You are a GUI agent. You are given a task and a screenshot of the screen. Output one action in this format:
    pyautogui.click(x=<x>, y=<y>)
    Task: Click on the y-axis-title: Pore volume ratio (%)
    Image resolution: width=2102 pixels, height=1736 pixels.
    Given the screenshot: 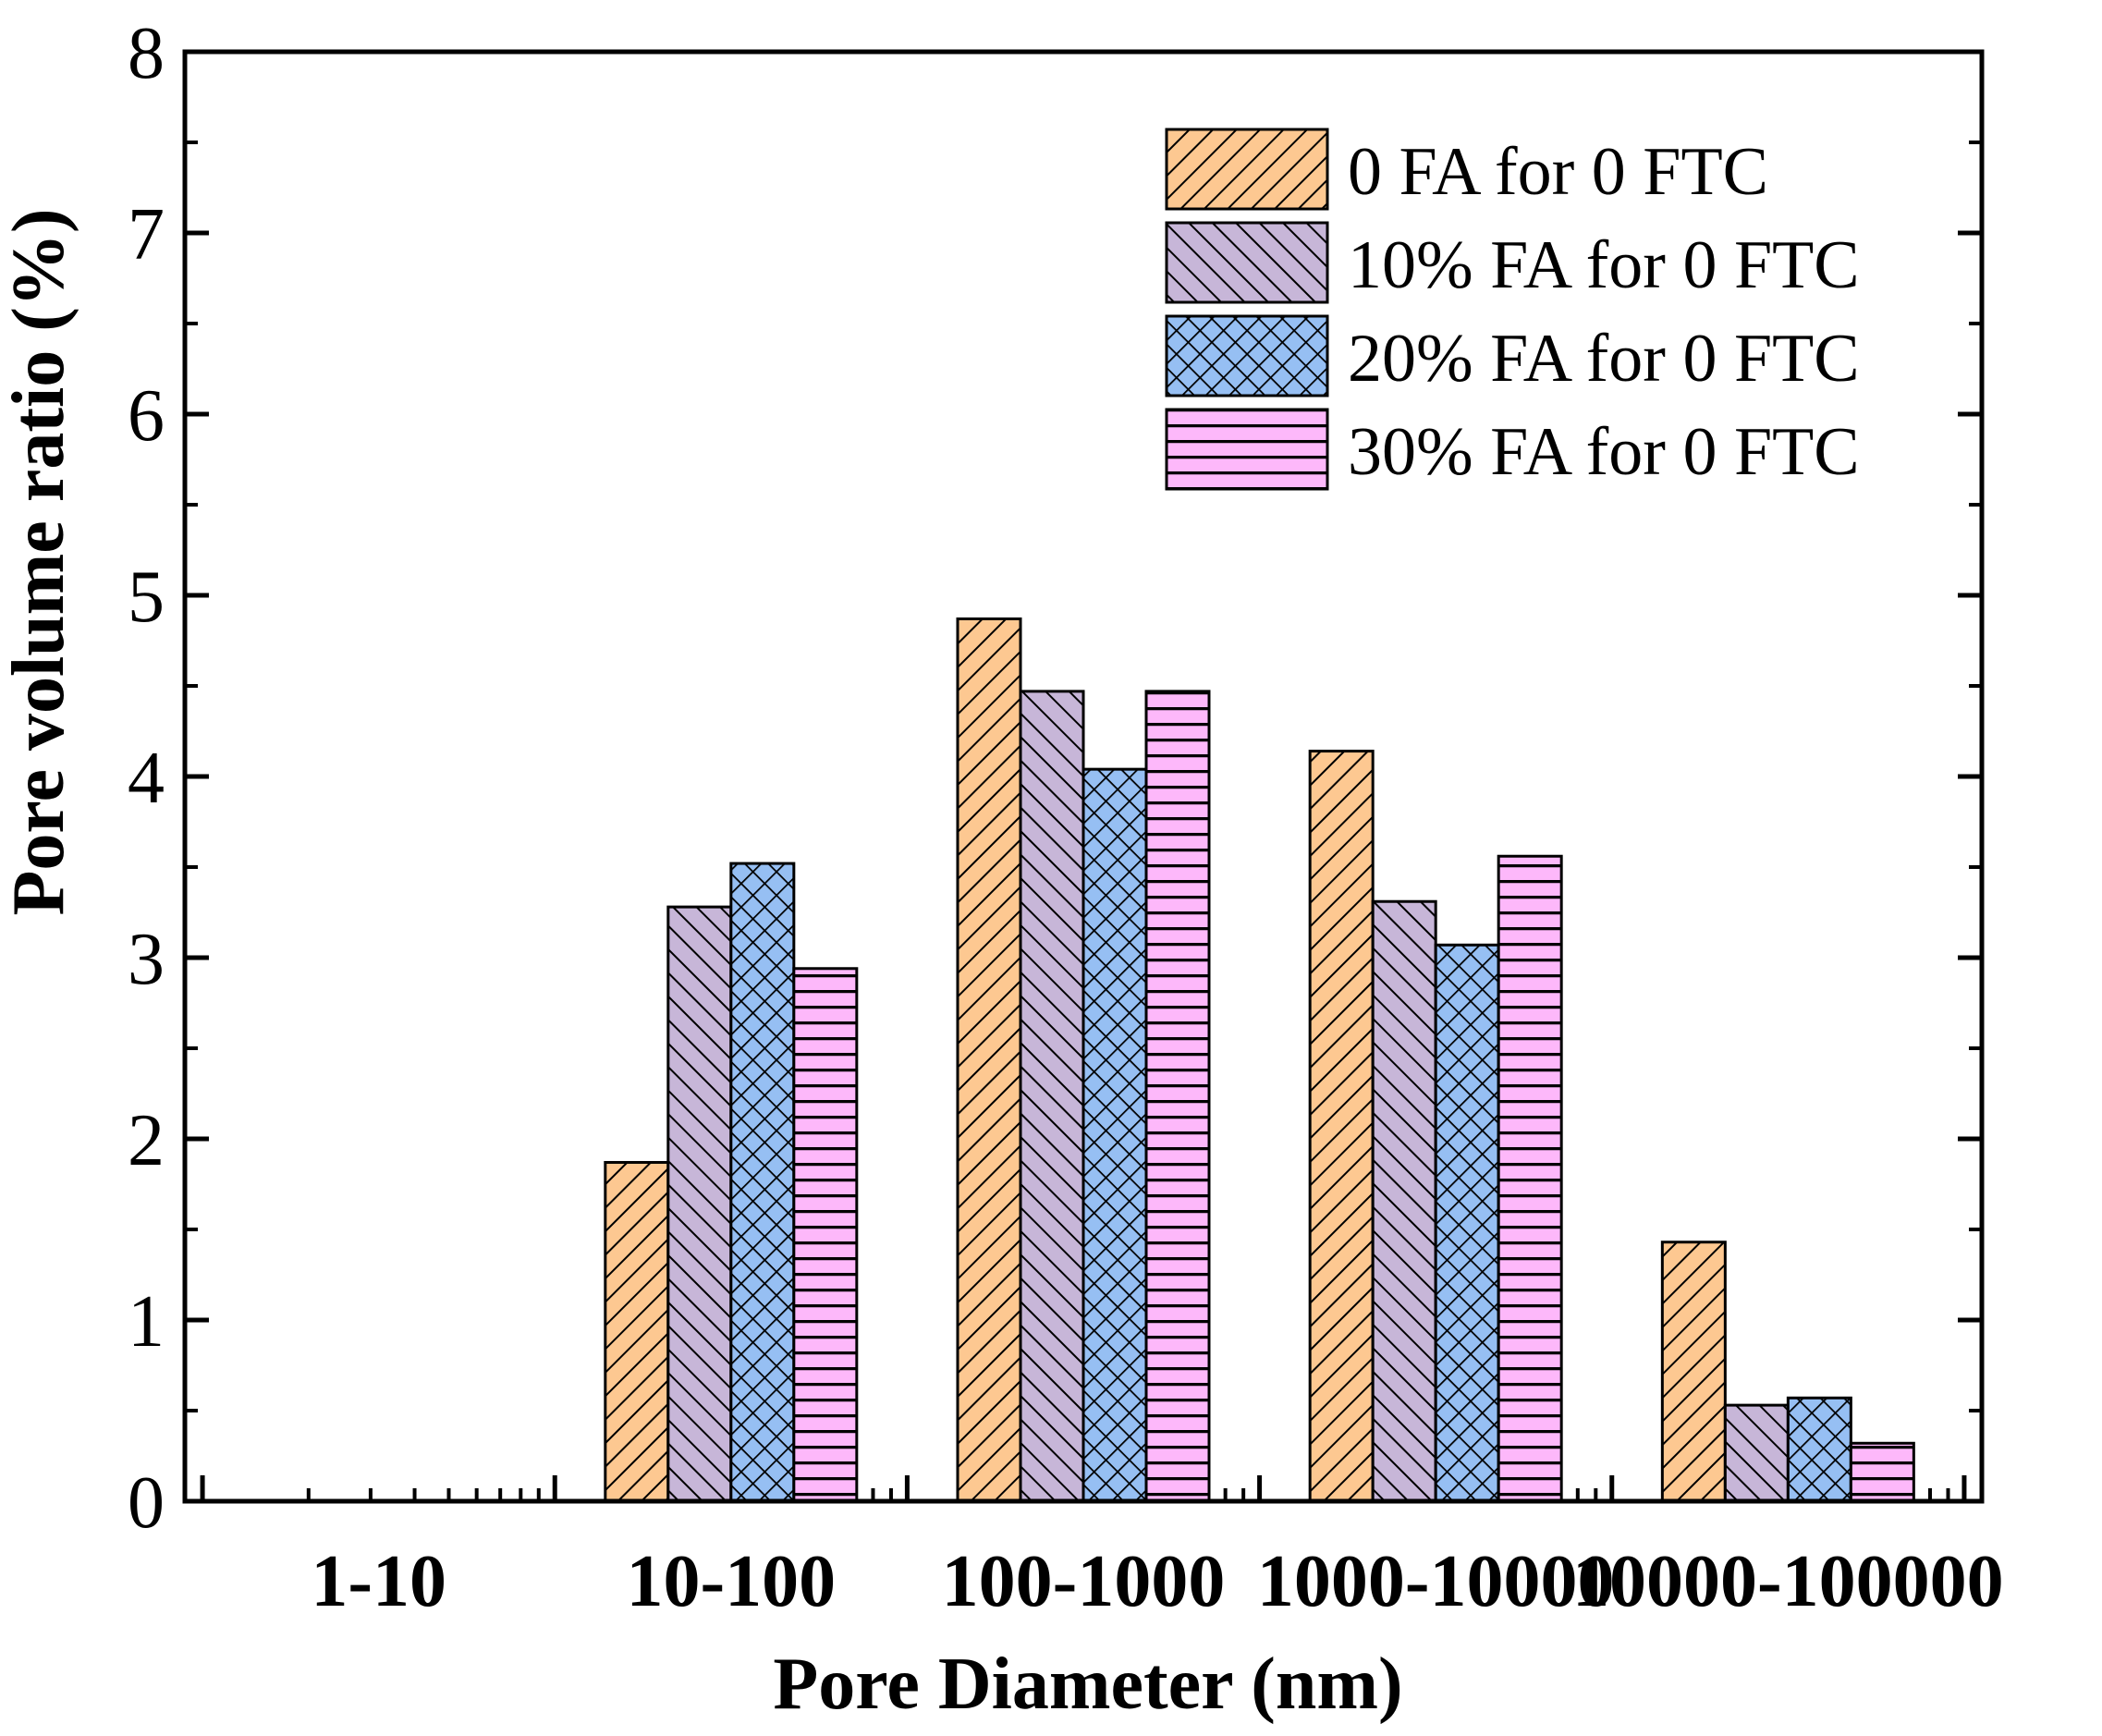 What is the action you would take?
    pyautogui.click(x=40, y=562)
    